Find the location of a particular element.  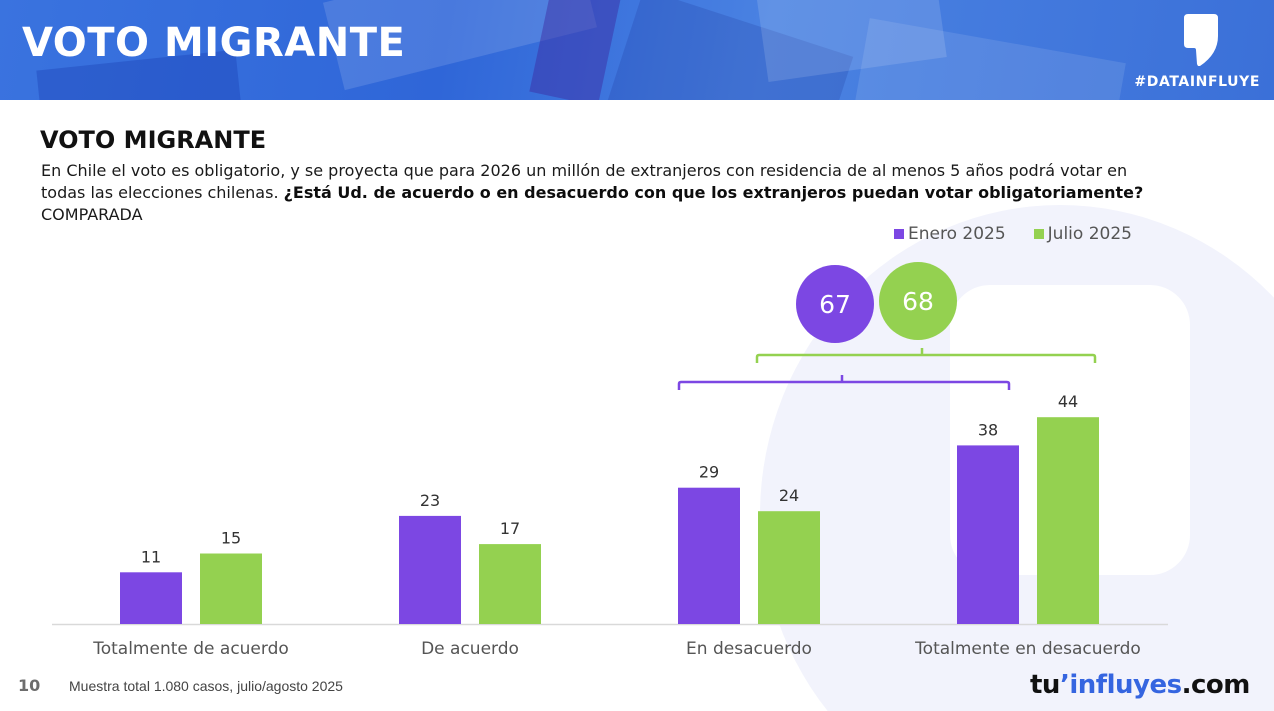

total-bubble-label: 68 is located at coordinates (918, 301).